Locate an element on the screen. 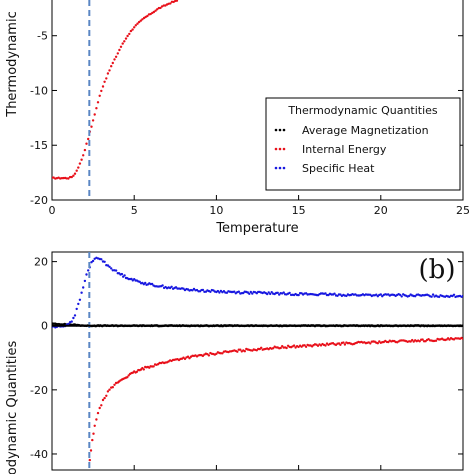  series-specific-heat is located at coordinates (257, 292).